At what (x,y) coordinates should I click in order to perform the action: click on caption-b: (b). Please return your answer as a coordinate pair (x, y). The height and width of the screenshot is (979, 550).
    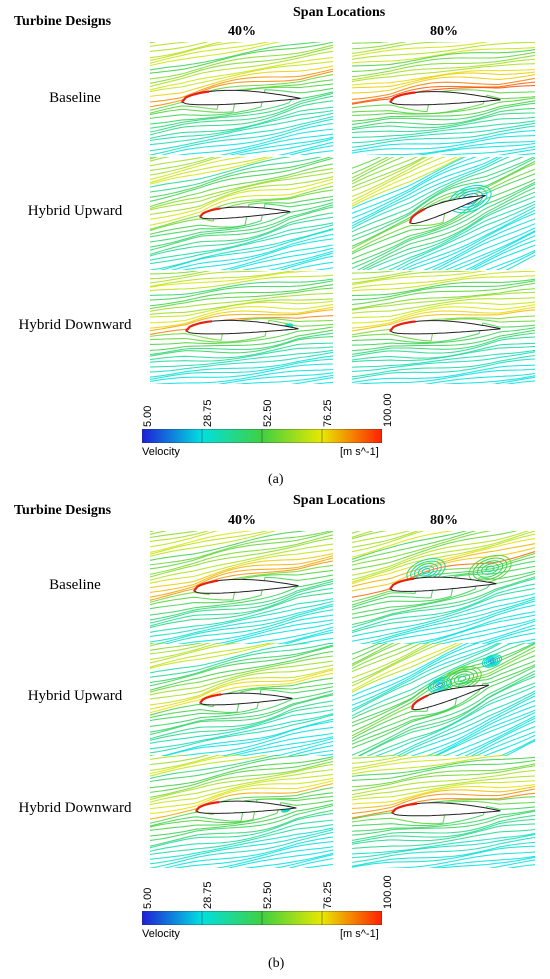
    Looking at the image, I should click on (276, 963).